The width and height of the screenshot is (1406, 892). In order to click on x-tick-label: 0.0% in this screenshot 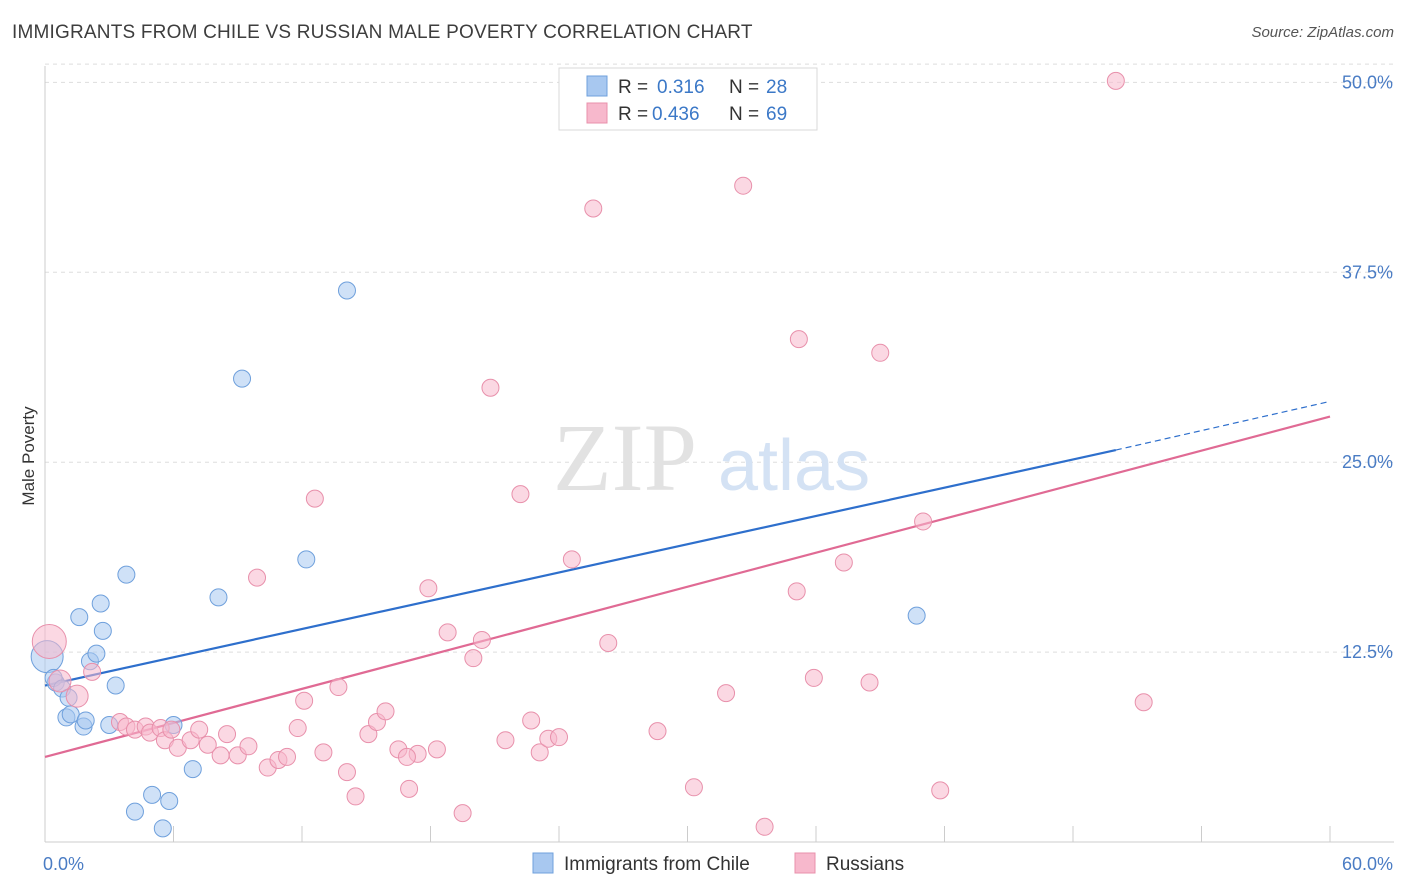, I will do `click(63, 864)`.